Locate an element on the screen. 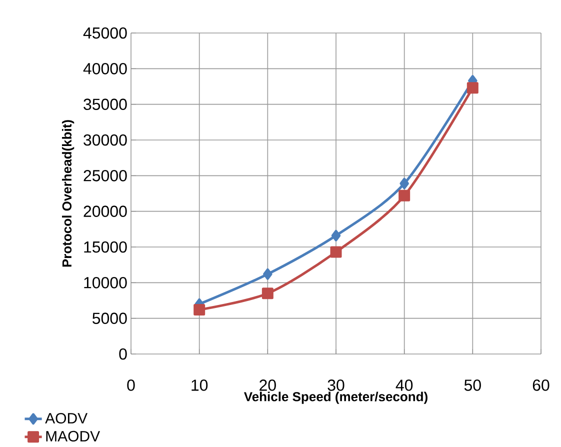  y-tick-label: 40000 is located at coordinates (105, 68).